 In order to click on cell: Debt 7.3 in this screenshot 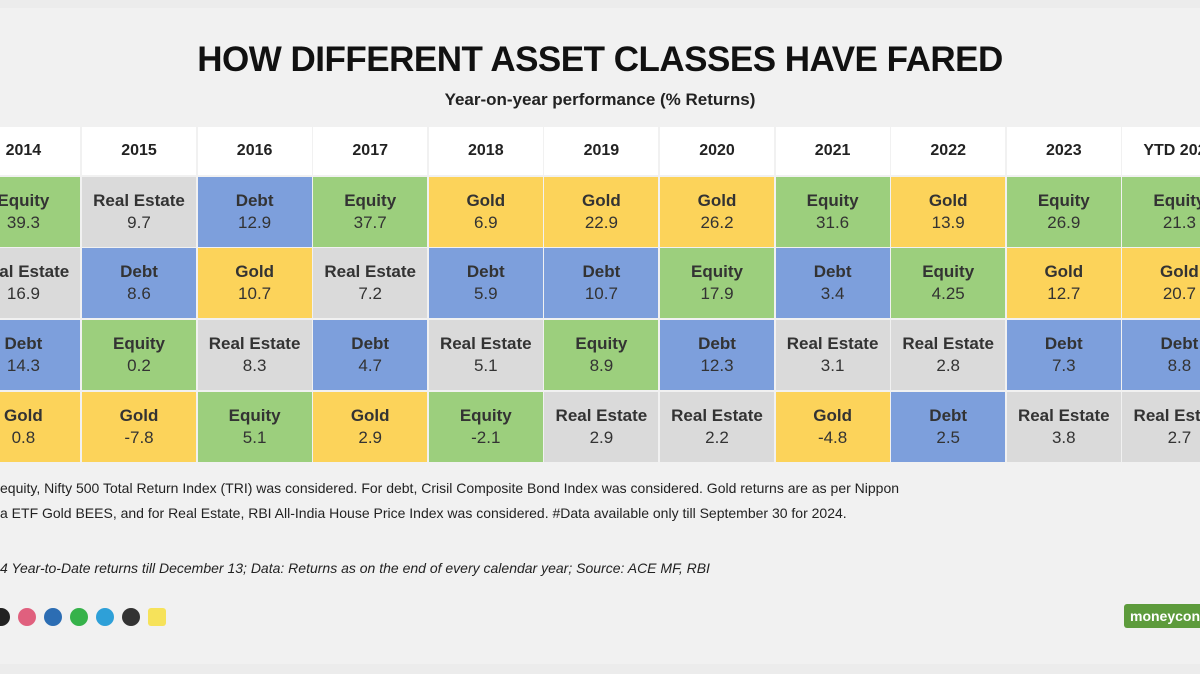, I will do `click(1063, 355)`.